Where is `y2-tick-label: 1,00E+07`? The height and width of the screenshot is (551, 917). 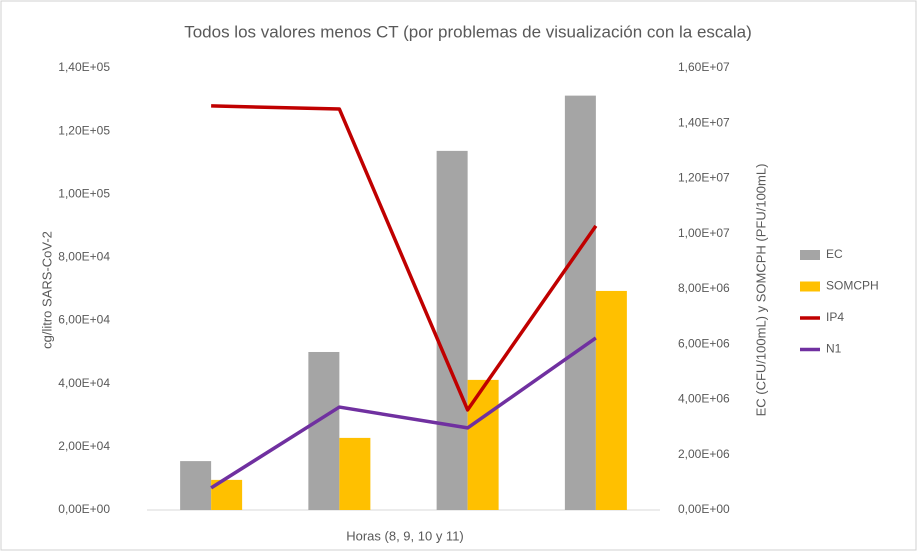 y2-tick-label: 1,00E+07 is located at coordinates (704, 233).